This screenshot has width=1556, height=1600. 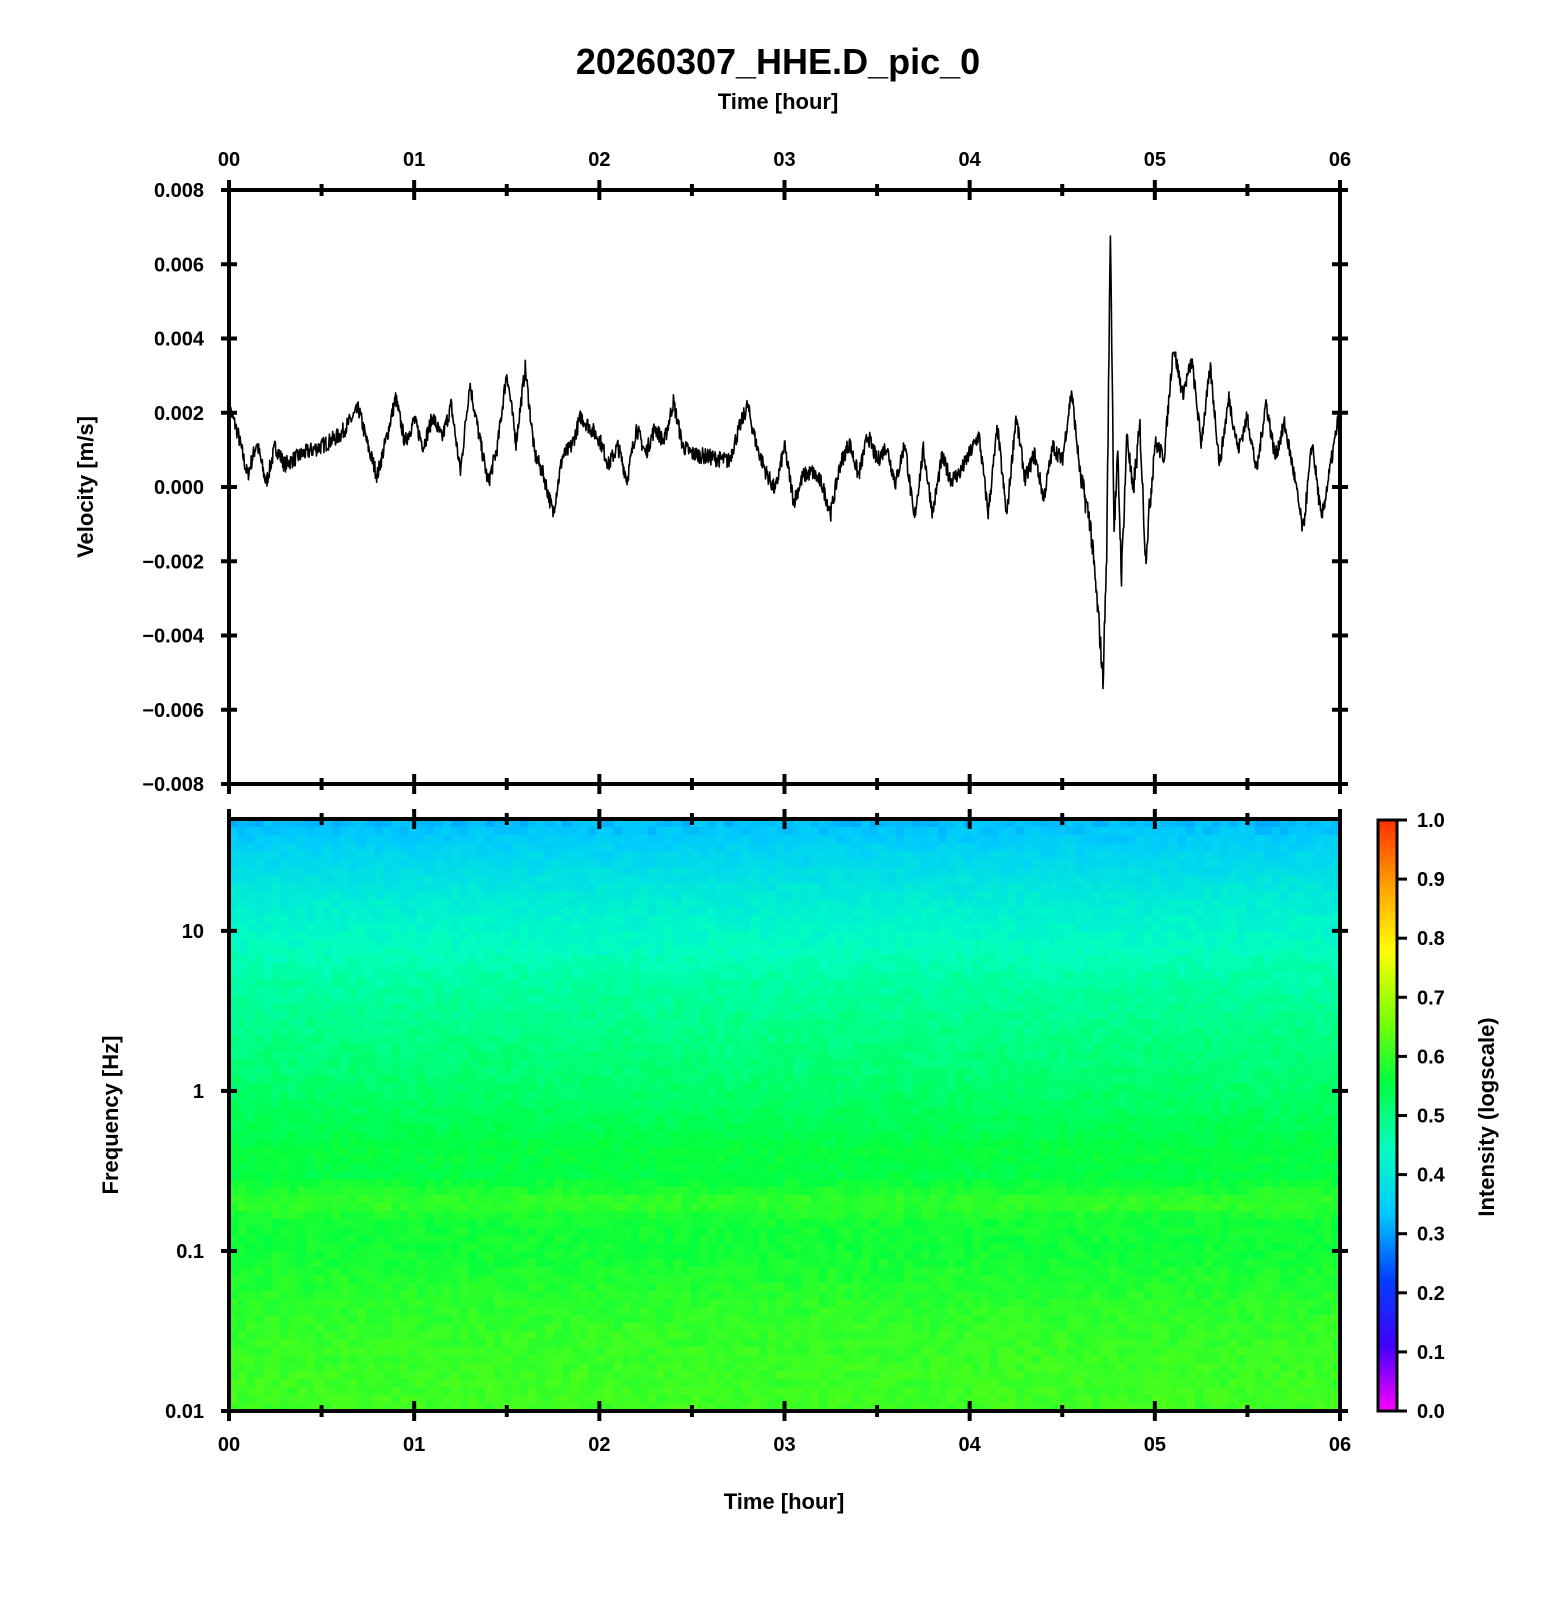 What do you see at coordinates (599, 160) in the screenshot?
I see `top-x-tick-label: 02` at bounding box center [599, 160].